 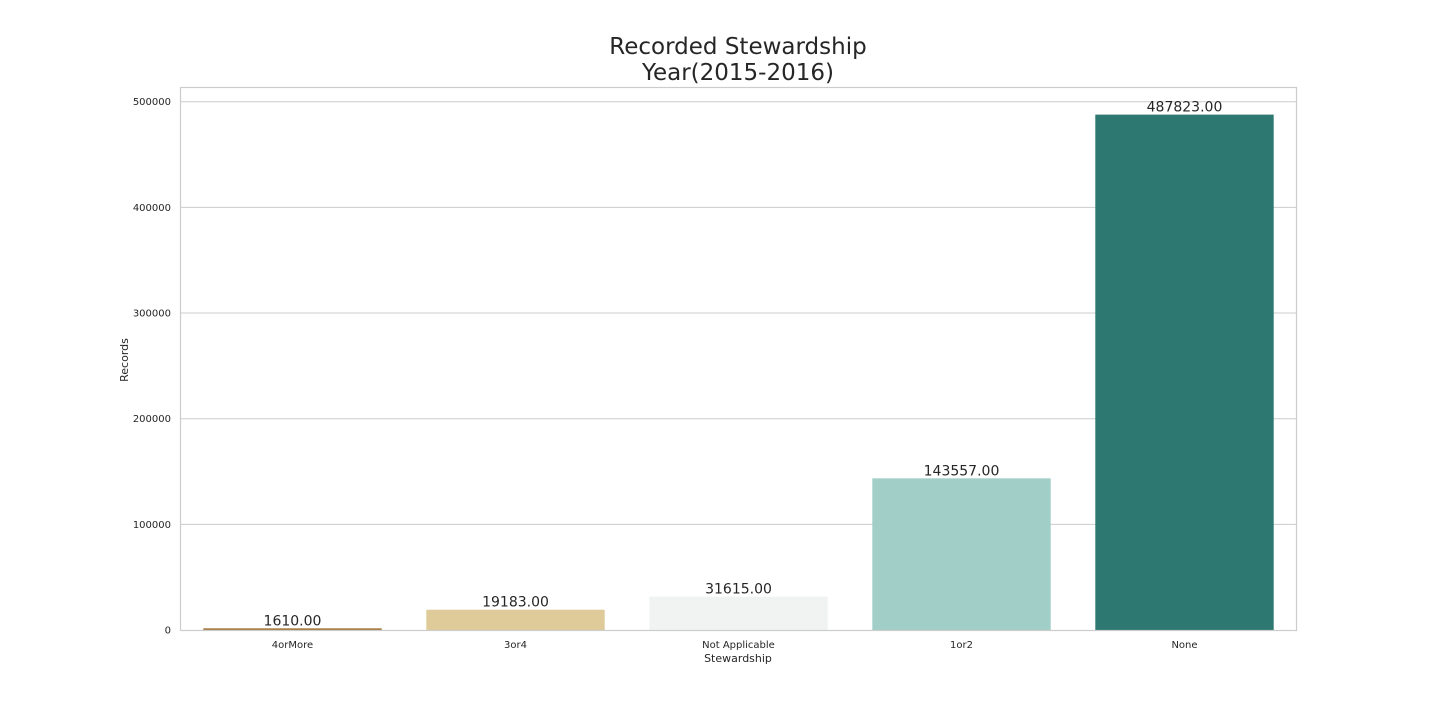 I want to click on y-axis-label: Records, so click(x=124, y=360).